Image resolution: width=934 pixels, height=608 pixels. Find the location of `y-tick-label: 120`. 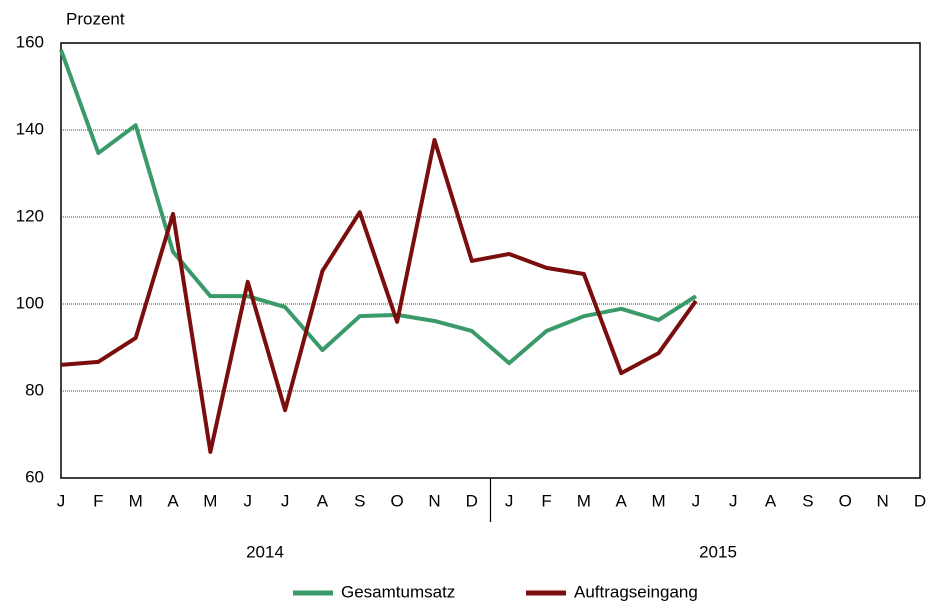

y-tick-label: 120 is located at coordinates (30, 215).